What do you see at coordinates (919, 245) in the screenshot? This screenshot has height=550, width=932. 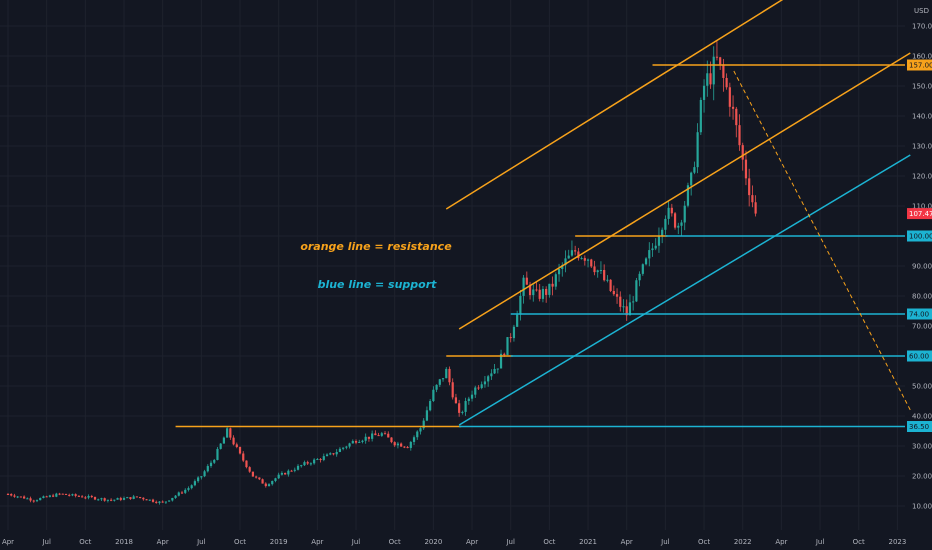 I see `price-badges: 157.00 100.00 74.00 60.00 36.50 107.47` at bounding box center [919, 245].